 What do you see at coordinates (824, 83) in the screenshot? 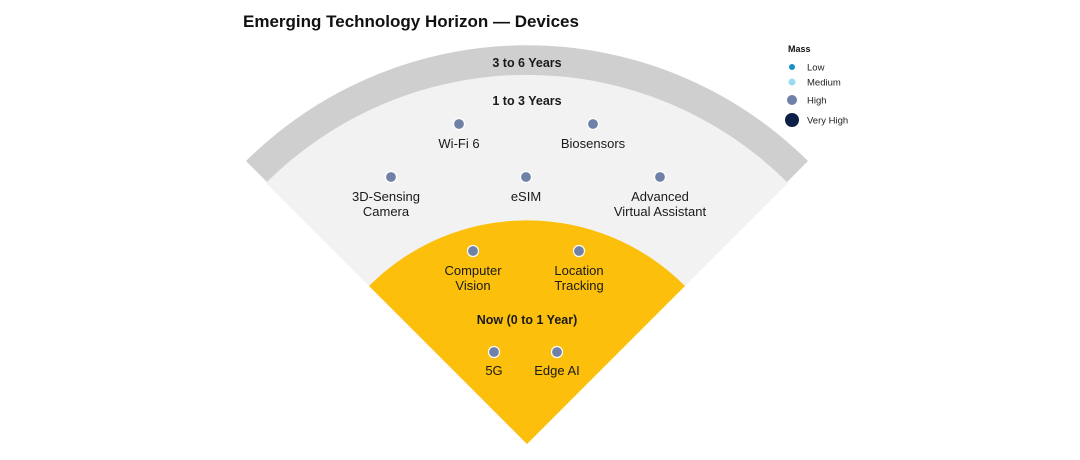
I see `legend-label-medium: Medium` at bounding box center [824, 83].